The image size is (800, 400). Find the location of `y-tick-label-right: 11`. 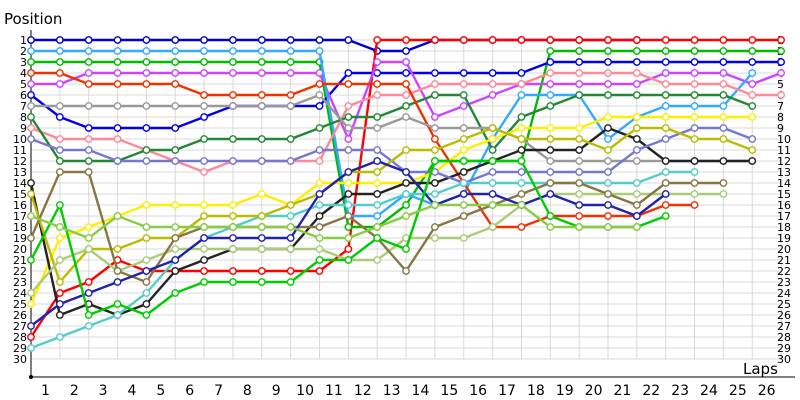

y-tick-label-right: 11 is located at coordinates (784, 150).